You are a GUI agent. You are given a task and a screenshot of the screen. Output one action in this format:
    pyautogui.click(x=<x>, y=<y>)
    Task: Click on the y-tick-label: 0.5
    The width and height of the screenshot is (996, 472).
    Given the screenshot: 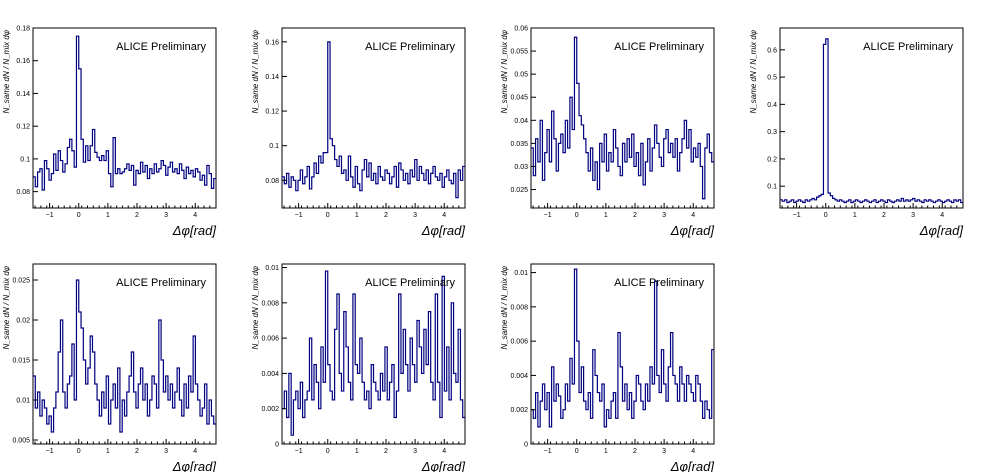 What is the action you would take?
    pyautogui.click(x=772, y=78)
    